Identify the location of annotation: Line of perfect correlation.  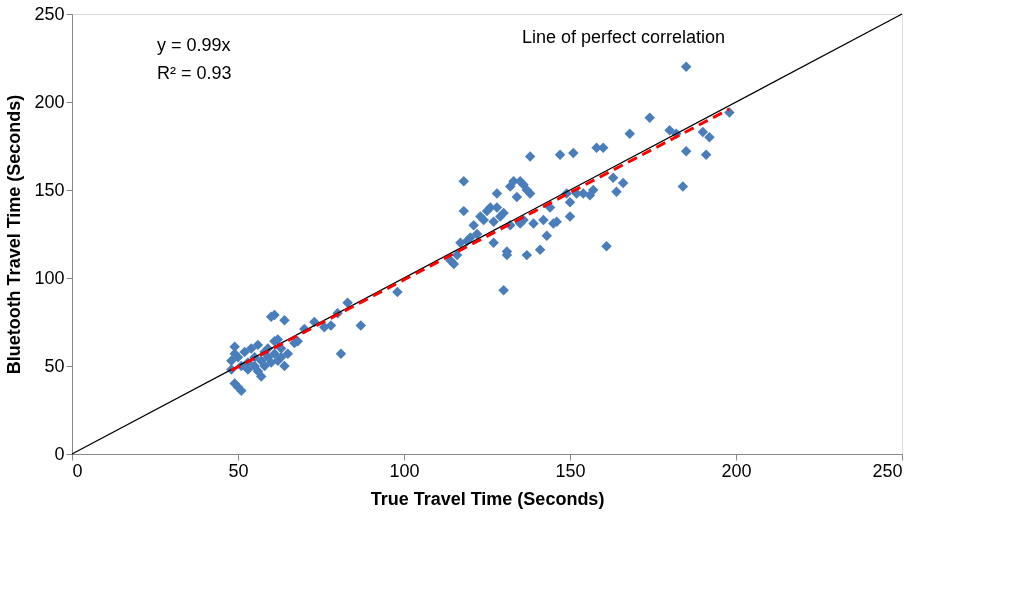
(624, 37).